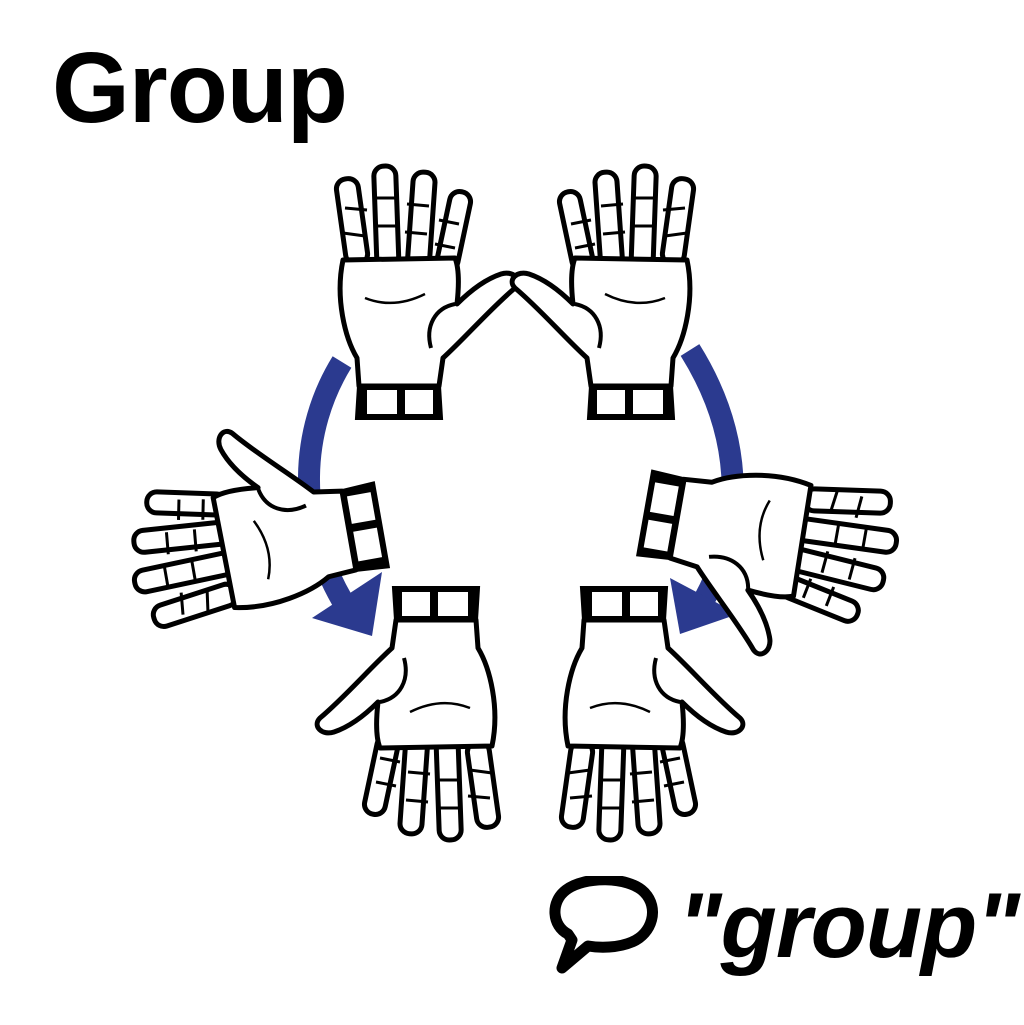 The image size is (1024, 1025). Describe the element at coordinates (200, 88) in the screenshot. I see `page-title: Group` at that location.